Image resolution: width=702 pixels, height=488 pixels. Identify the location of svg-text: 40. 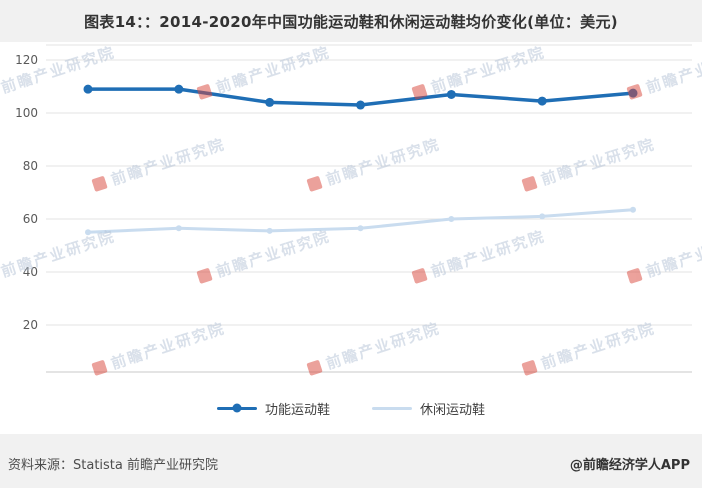
(30, 272).